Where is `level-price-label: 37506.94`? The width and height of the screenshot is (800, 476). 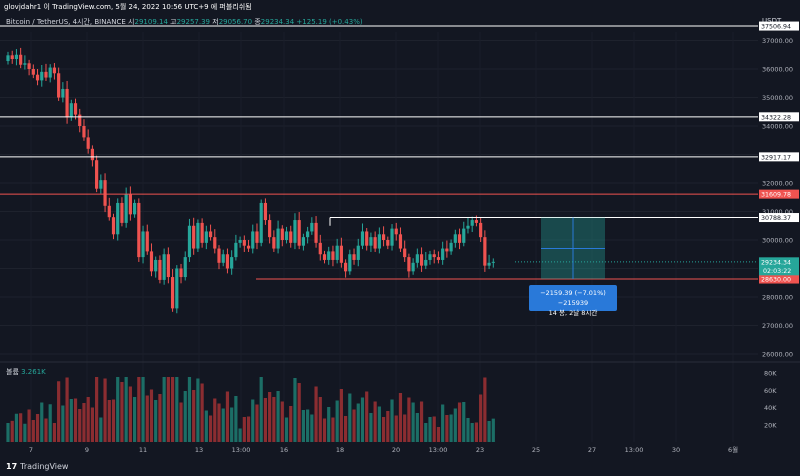 level-price-label: 37506.94 is located at coordinates (776, 27).